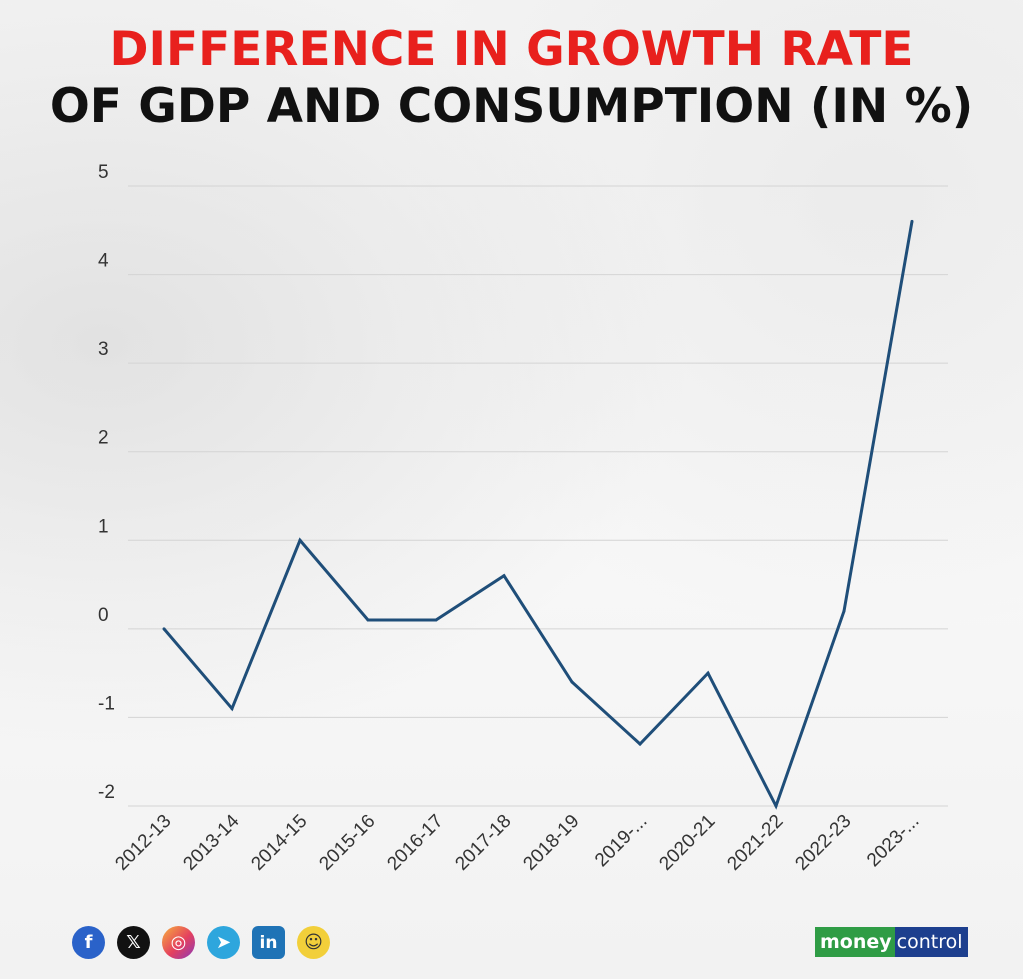  I want to click on instagram-icon: ◎, so click(178, 942).